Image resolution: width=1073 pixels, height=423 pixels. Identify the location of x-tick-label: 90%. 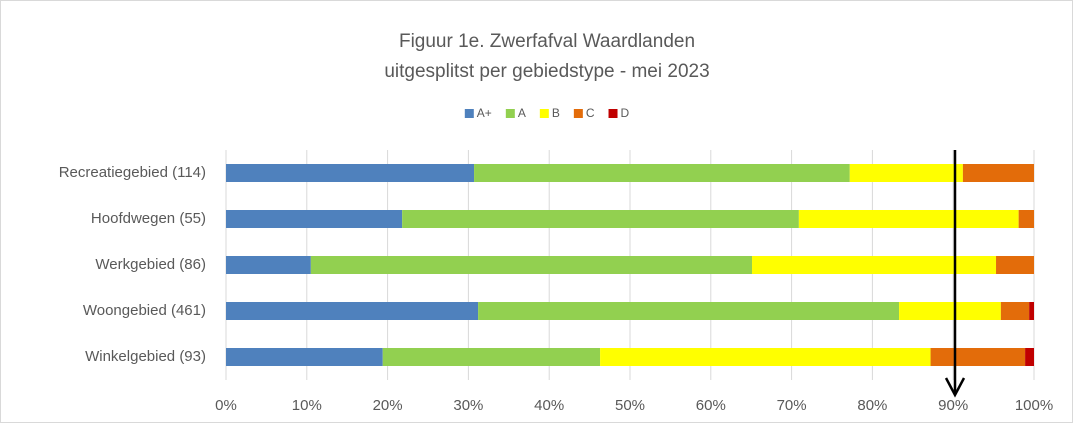
(953, 405).